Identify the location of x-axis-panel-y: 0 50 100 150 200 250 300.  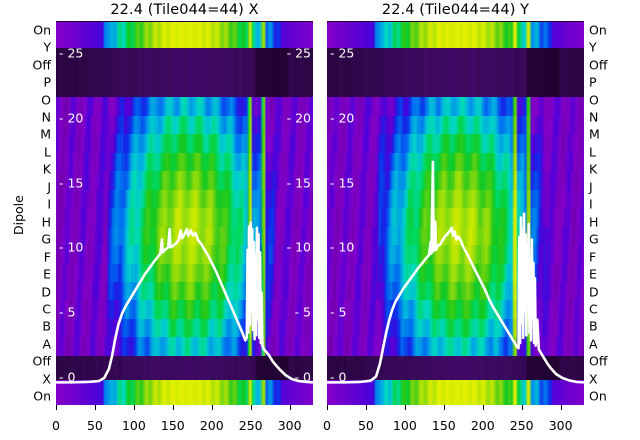
(453, 422).